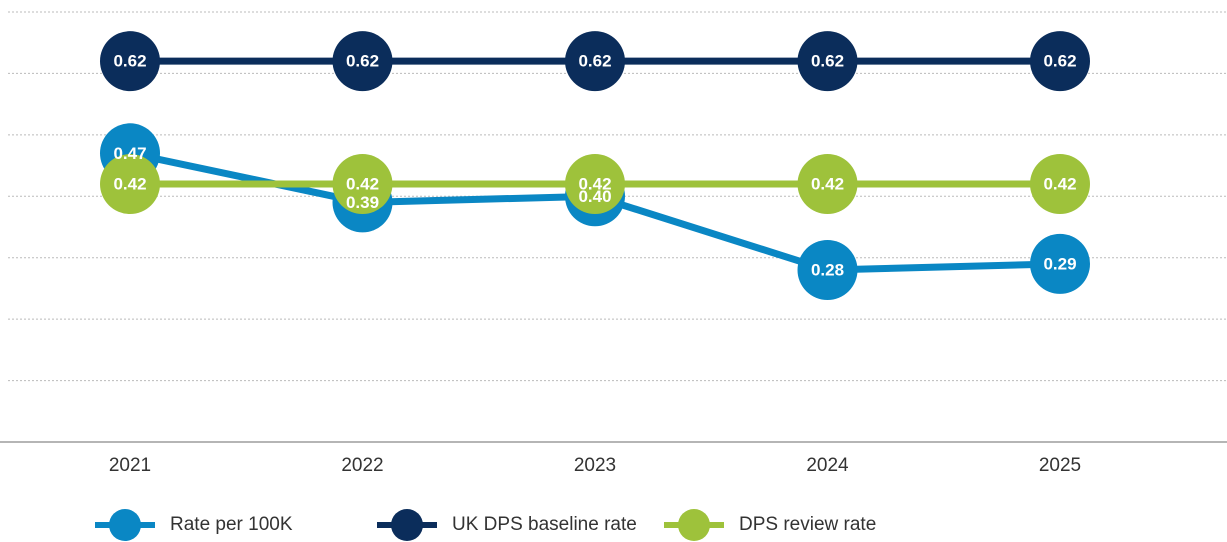 The width and height of the screenshot is (1227, 542). Describe the element at coordinates (827, 465) in the screenshot. I see `x-tick-label: 2024` at that location.